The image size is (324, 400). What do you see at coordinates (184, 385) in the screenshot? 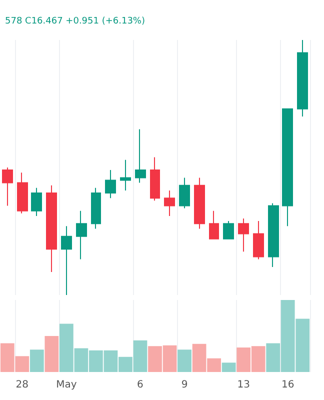
I see `x-tick-label: 9` at bounding box center [184, 385].